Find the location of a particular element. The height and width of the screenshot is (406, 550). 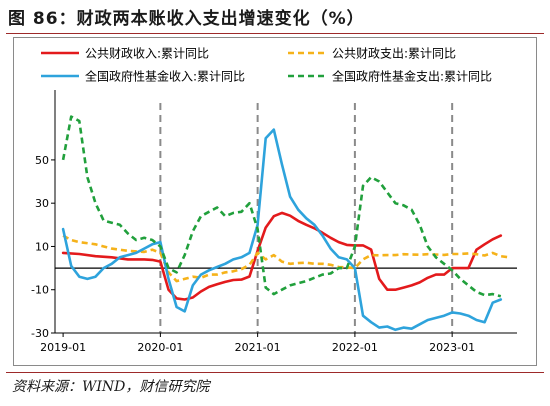

figure-title: 图 86：财政两本账收入支出增速变化（%） is located at coordinates (186, 19).